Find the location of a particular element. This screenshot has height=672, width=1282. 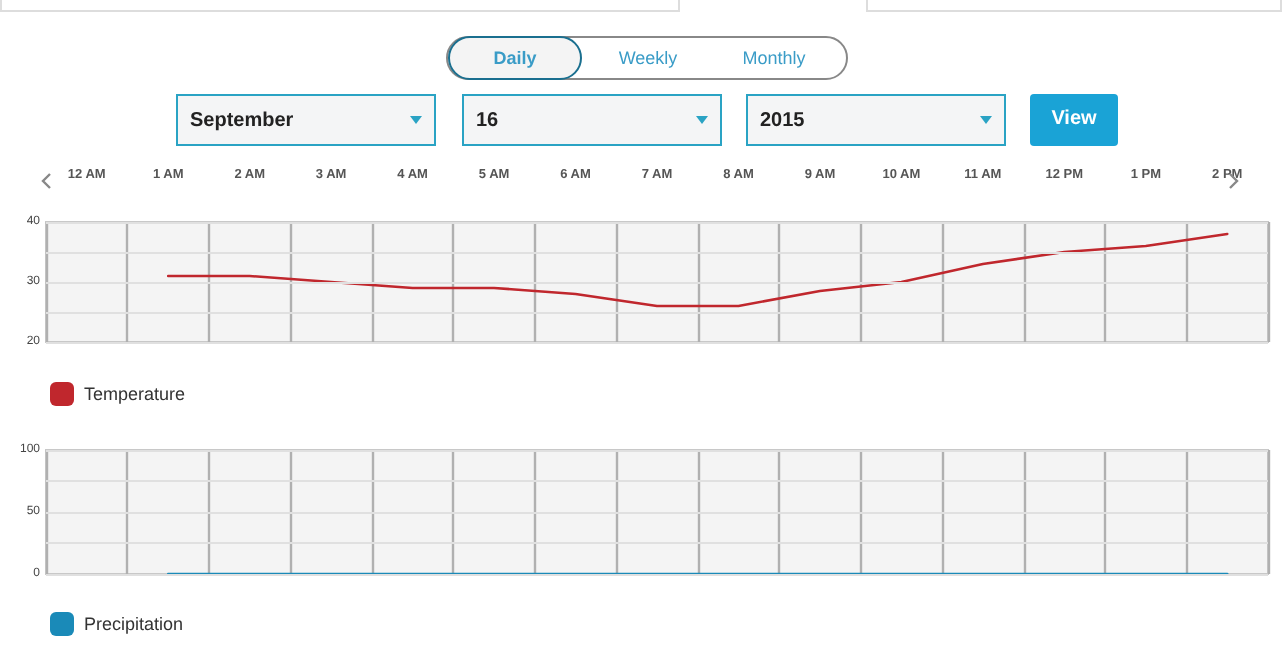

text: September is located at coordinates (242, 121).